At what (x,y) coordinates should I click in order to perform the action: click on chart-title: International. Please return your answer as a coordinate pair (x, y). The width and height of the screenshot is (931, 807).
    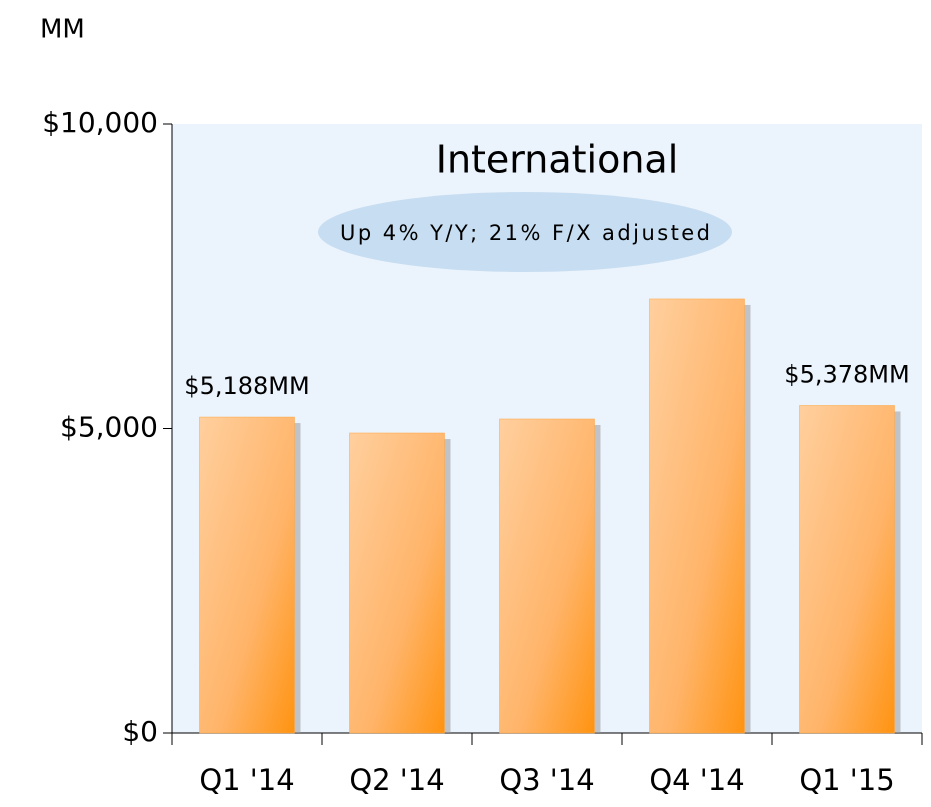
    Looking at the image, I should click on (557, 160).